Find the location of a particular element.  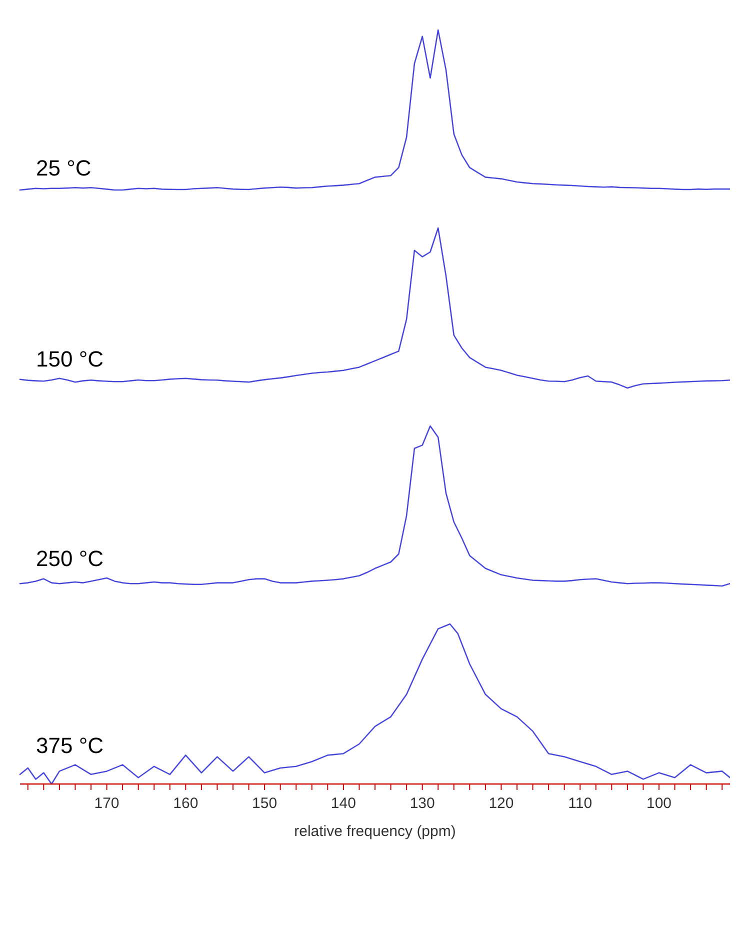

annotation: 25 °C is located at coordinates (64, 168).